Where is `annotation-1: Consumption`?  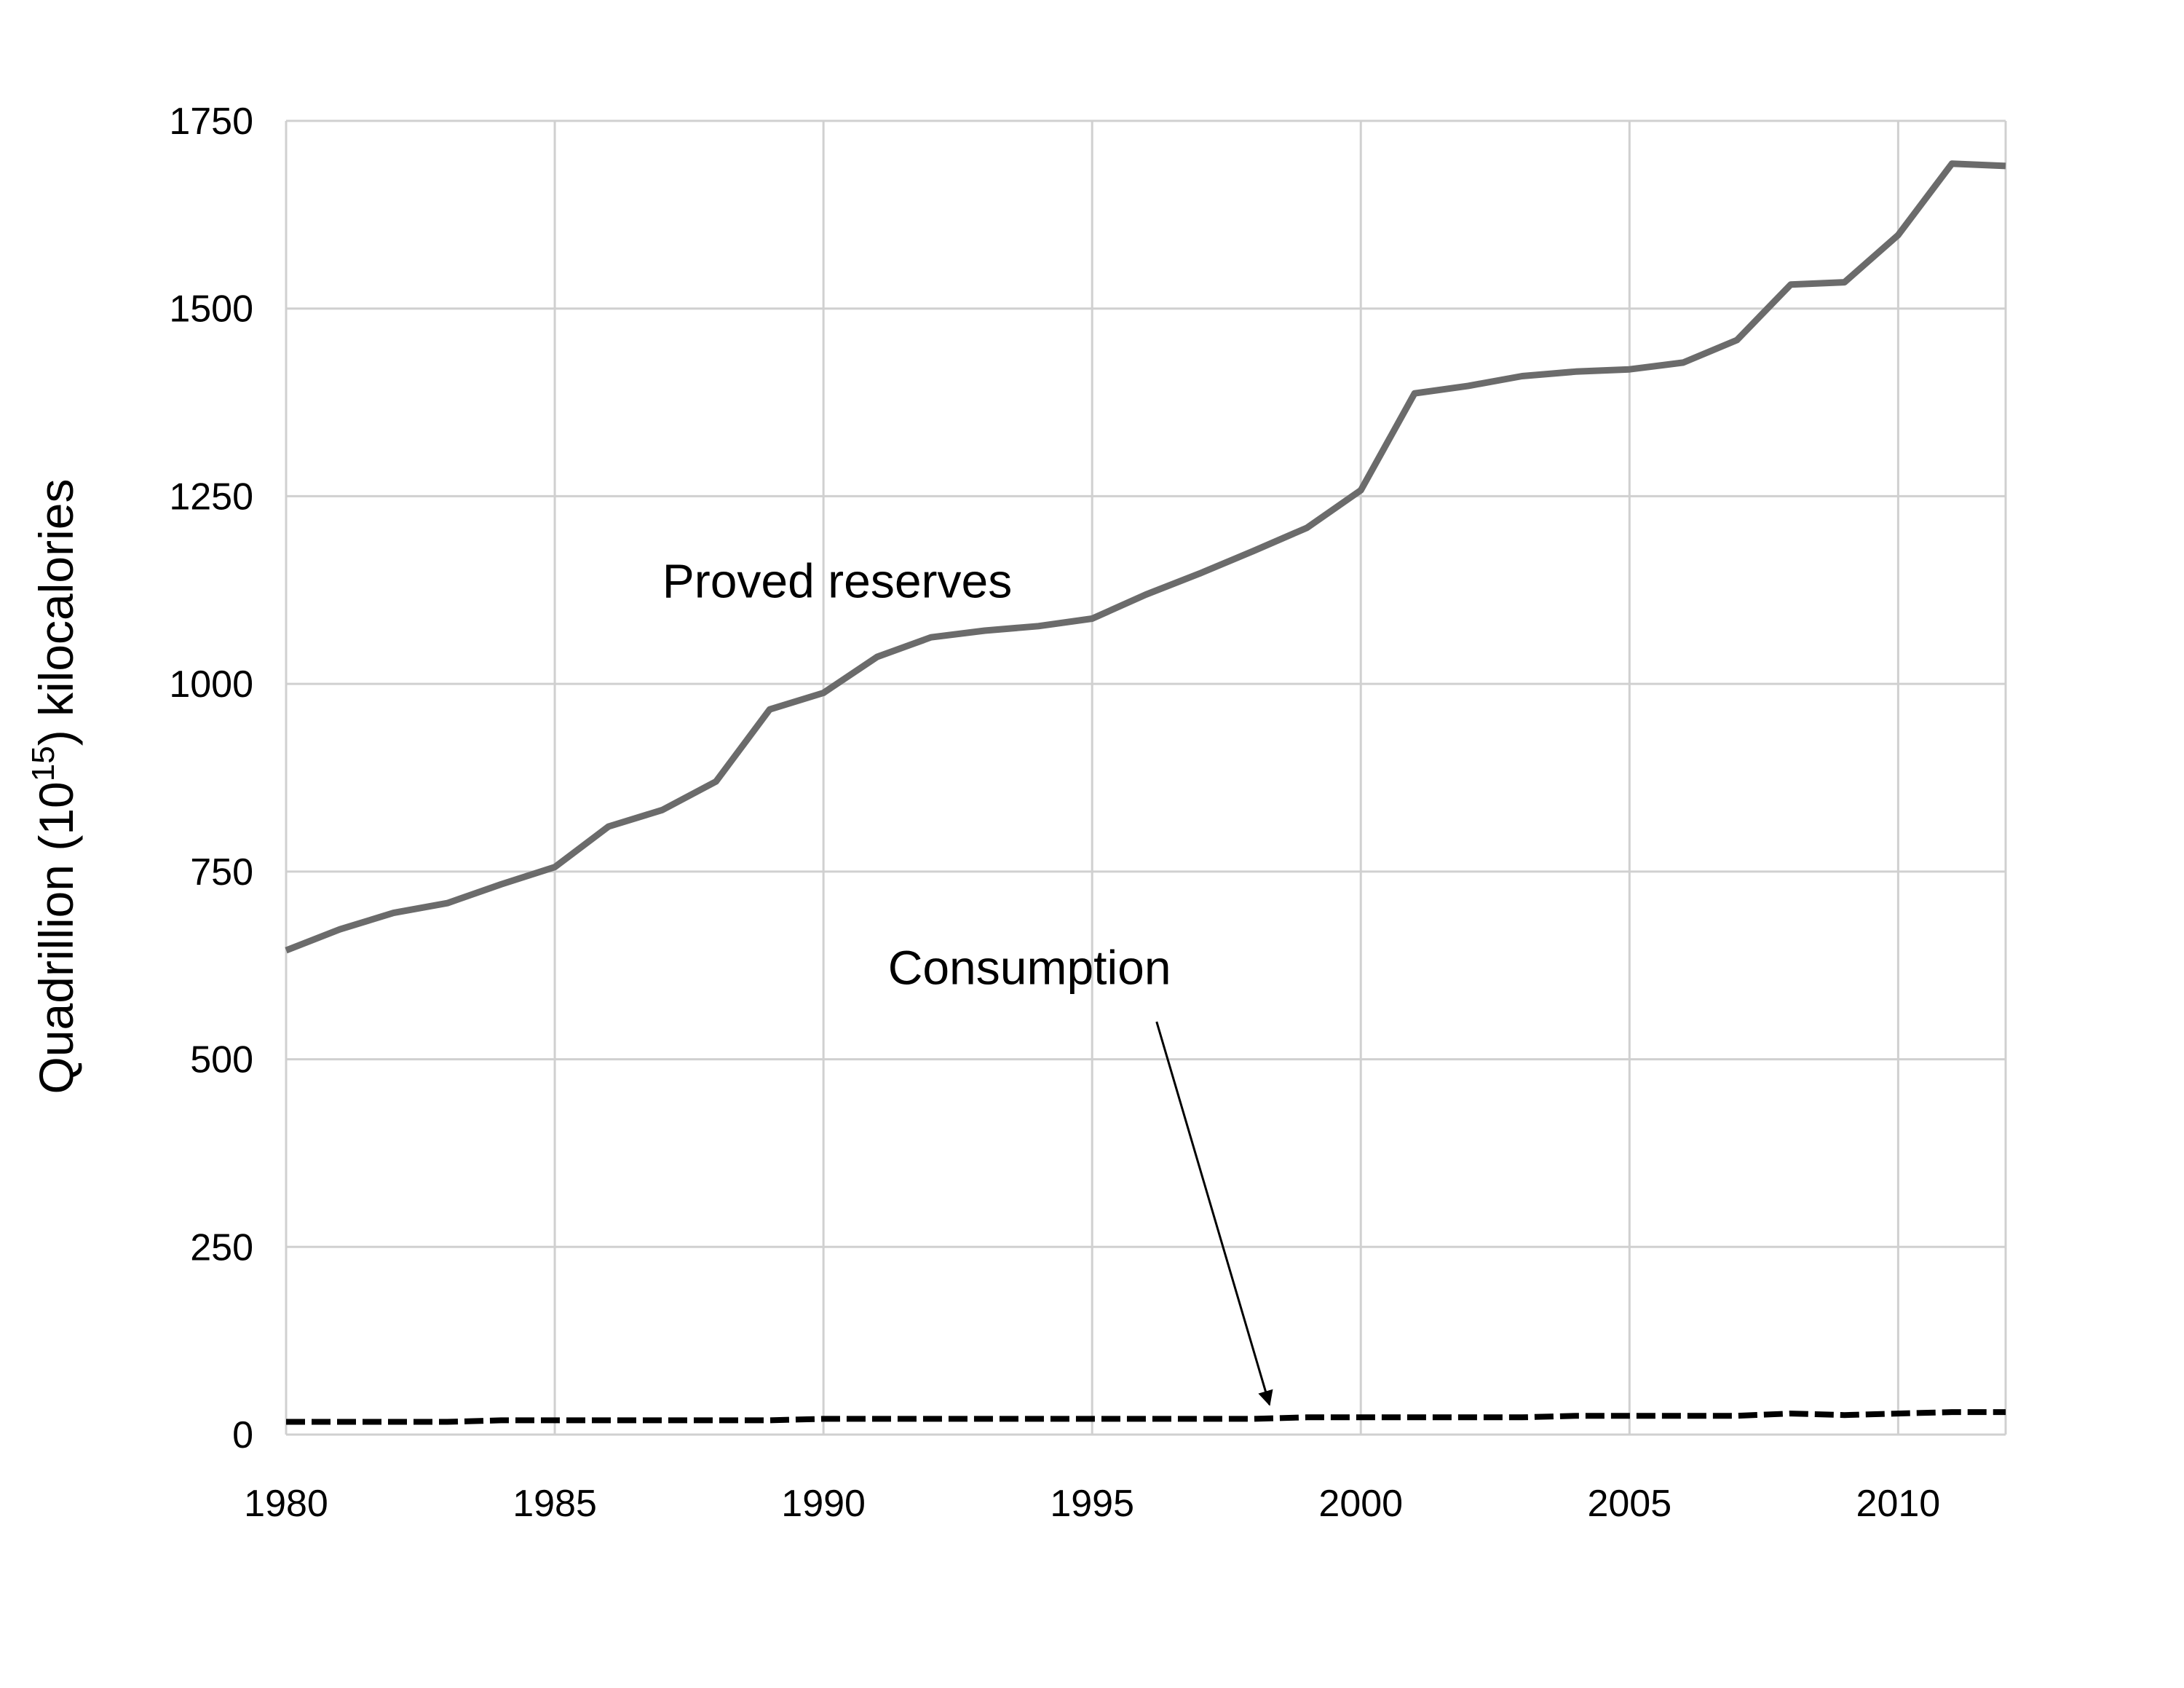 annotation-1: Consumption is located at coordinates (1029, 967).